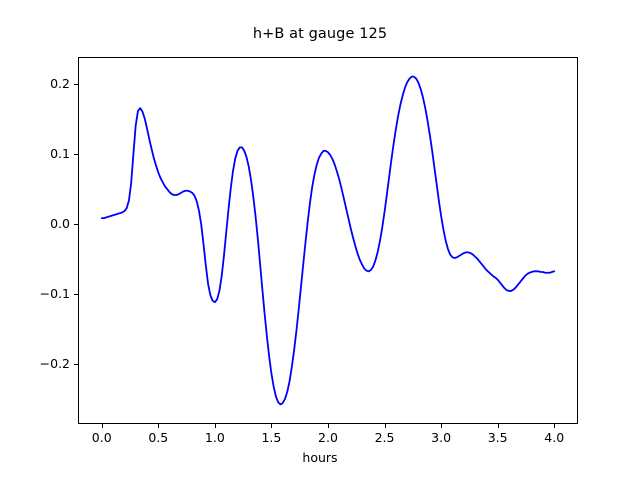 This screenshot has width=640, height=480. What do you see at coordinates (60, 153) in the screenshot?
I see `y-tick-label: 0.1` at bounding box center [60, 153].